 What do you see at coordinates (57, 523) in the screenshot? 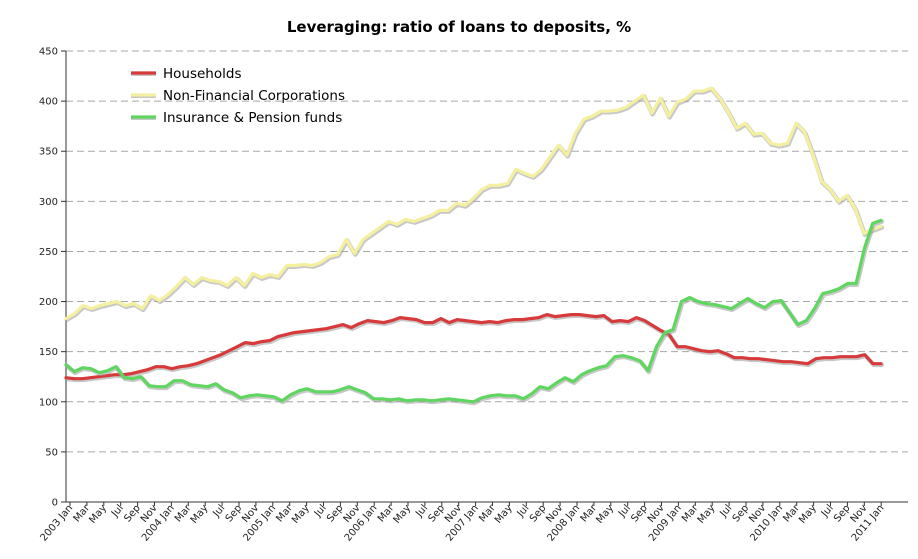
I see `x-tick-label: 2003 Jan` at bounding box center [57, 523].